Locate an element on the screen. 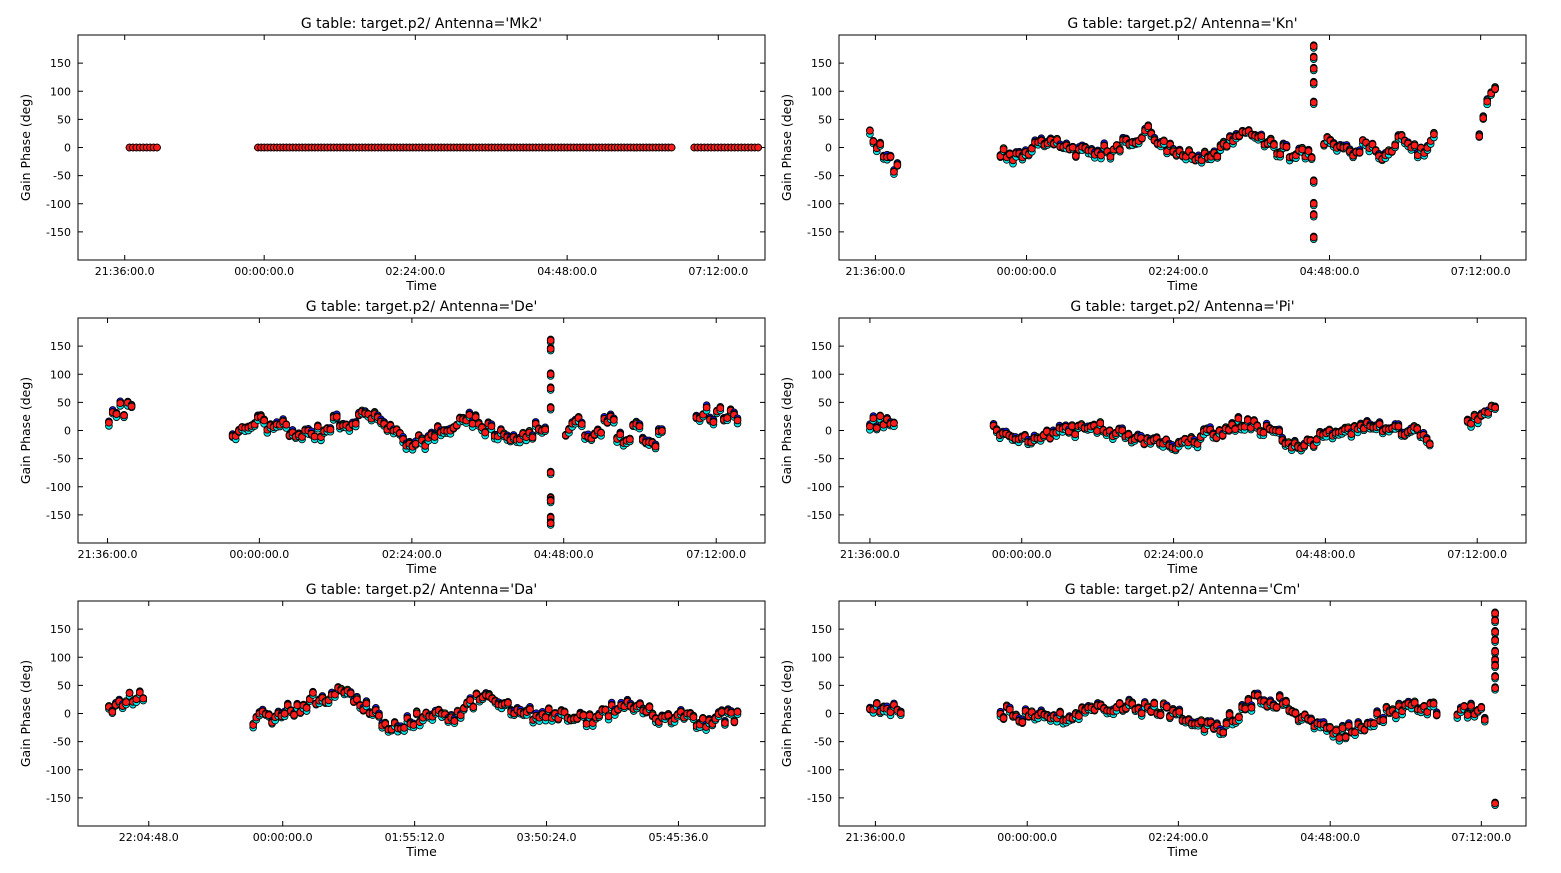 The image size is (1561, 873). chart-title: G table: target.p2/ Antenna='Mk2' is located at coordinates (421, 24).